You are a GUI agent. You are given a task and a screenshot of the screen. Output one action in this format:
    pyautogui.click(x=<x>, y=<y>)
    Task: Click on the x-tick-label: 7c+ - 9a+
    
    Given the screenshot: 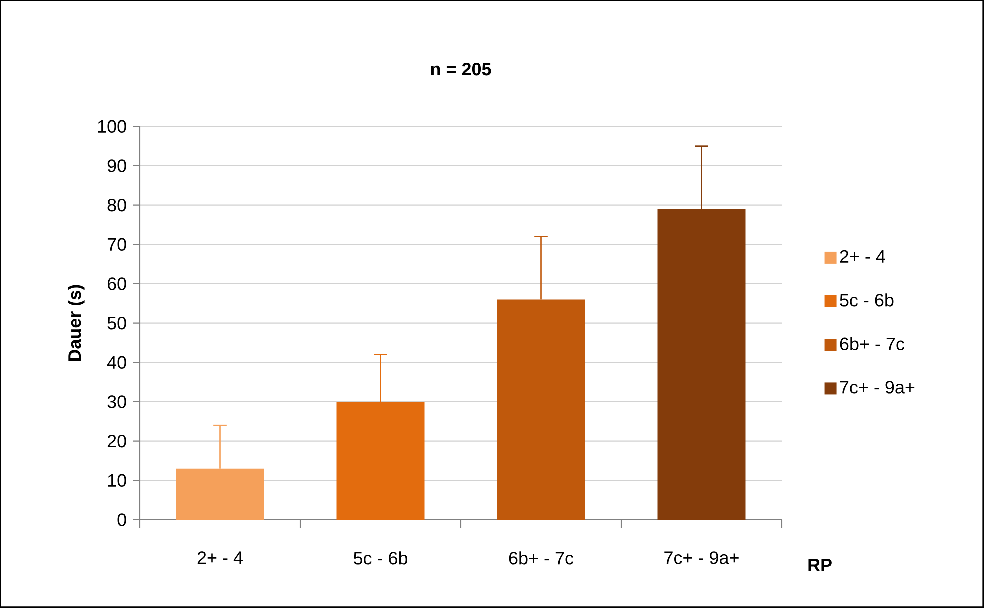 What is the action you would take?
    pyautogui.click(x=701, y=558)
    